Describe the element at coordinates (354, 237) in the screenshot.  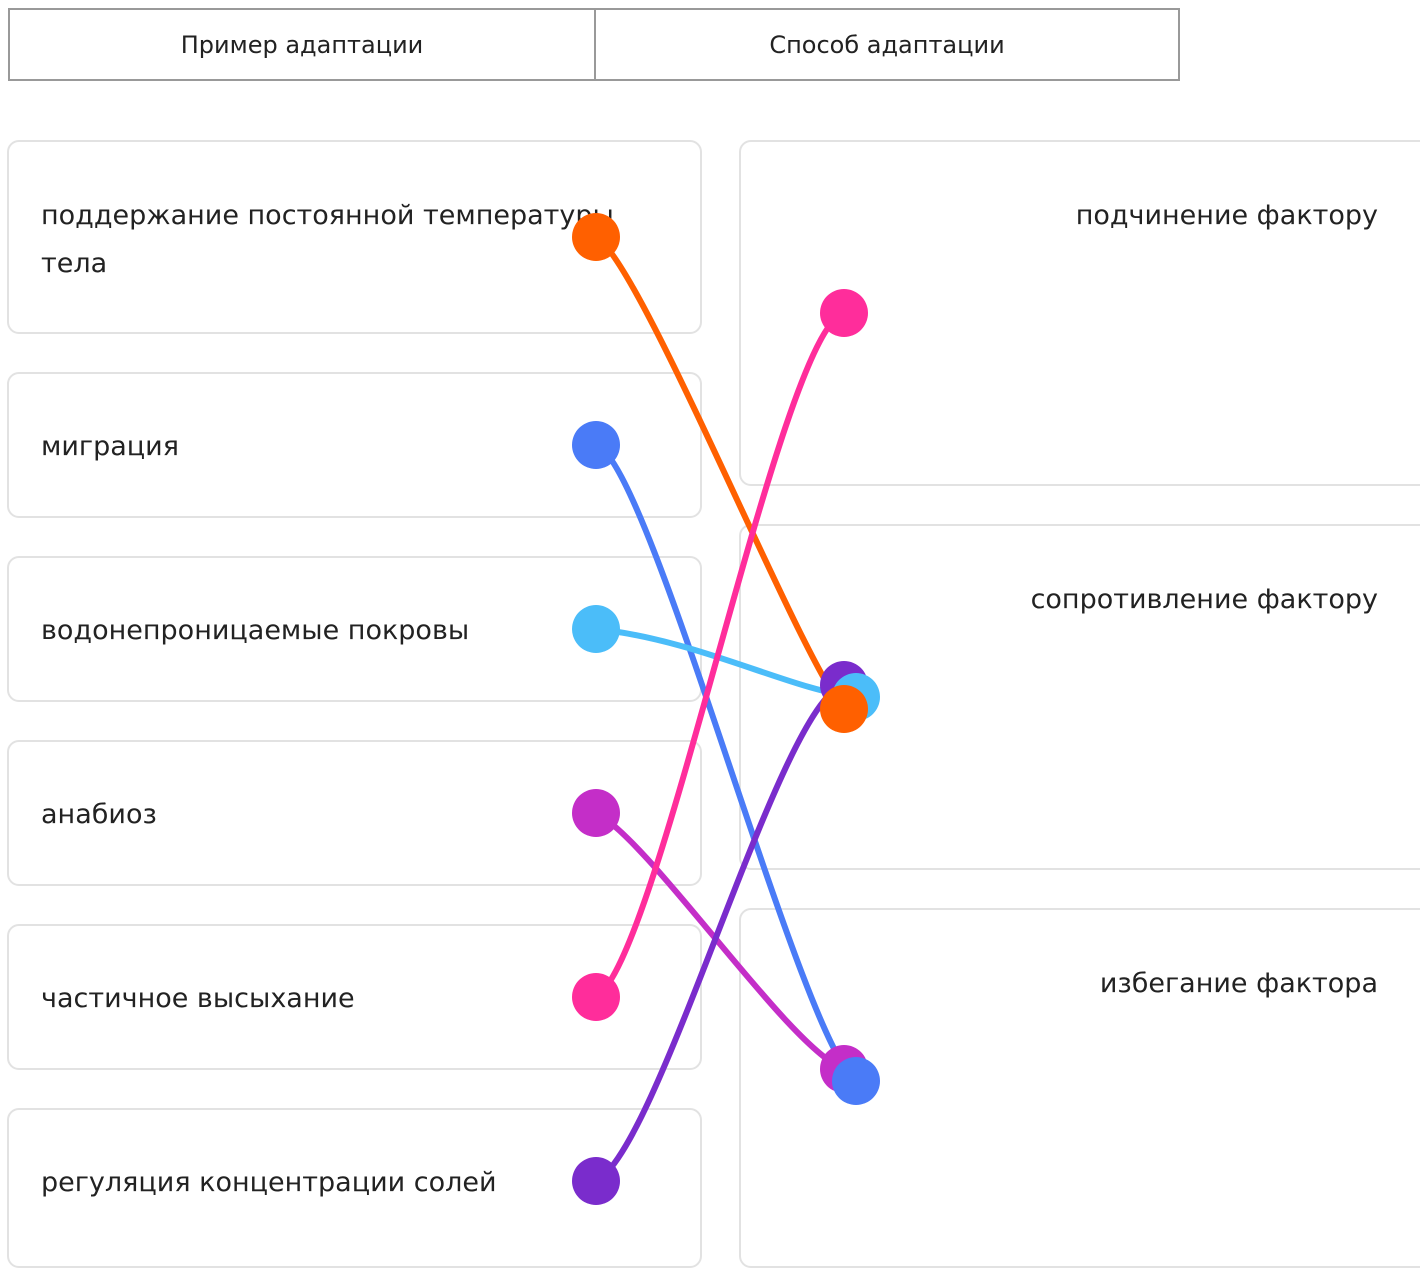
I see `left-card: поддержание постоянной температуры тела` at that location.